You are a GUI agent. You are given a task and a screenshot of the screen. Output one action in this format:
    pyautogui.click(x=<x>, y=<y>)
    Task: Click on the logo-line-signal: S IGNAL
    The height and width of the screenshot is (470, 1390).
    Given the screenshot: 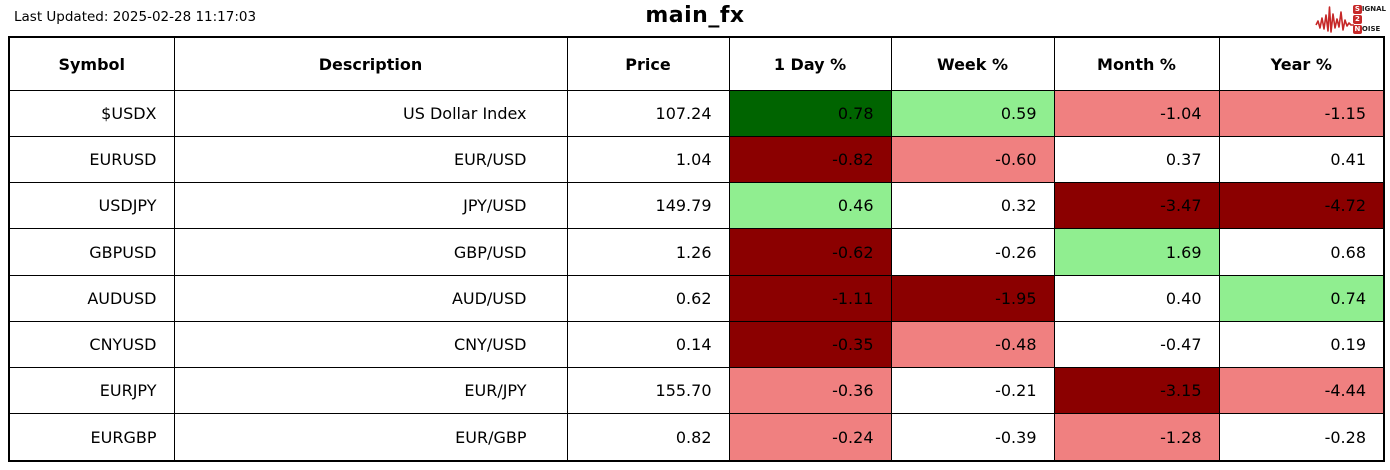 What is the action you would take?
    pyautogui.click(x=1369, y=9)
    